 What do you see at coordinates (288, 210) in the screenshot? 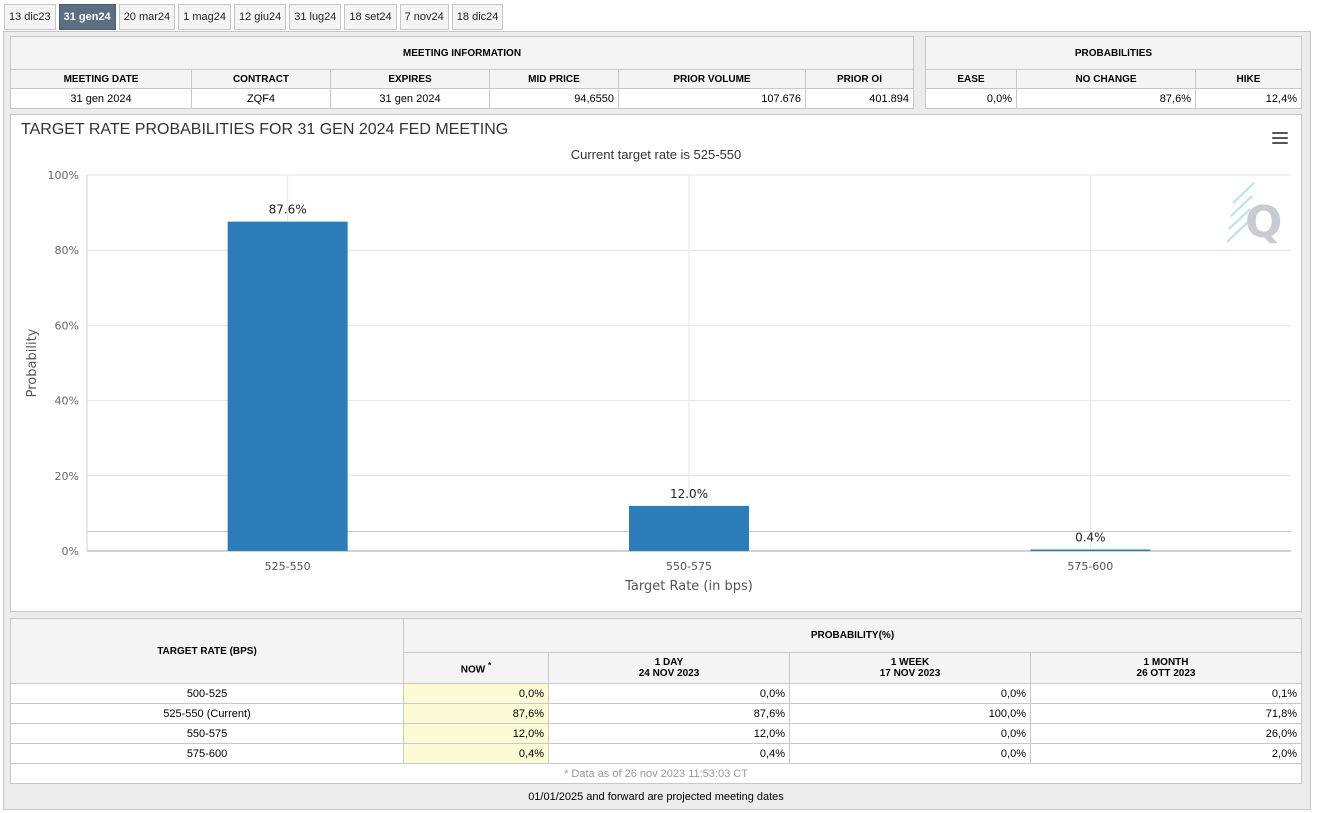
I see `bar-data-label: 87.6%` at bounding box center [288, 210].